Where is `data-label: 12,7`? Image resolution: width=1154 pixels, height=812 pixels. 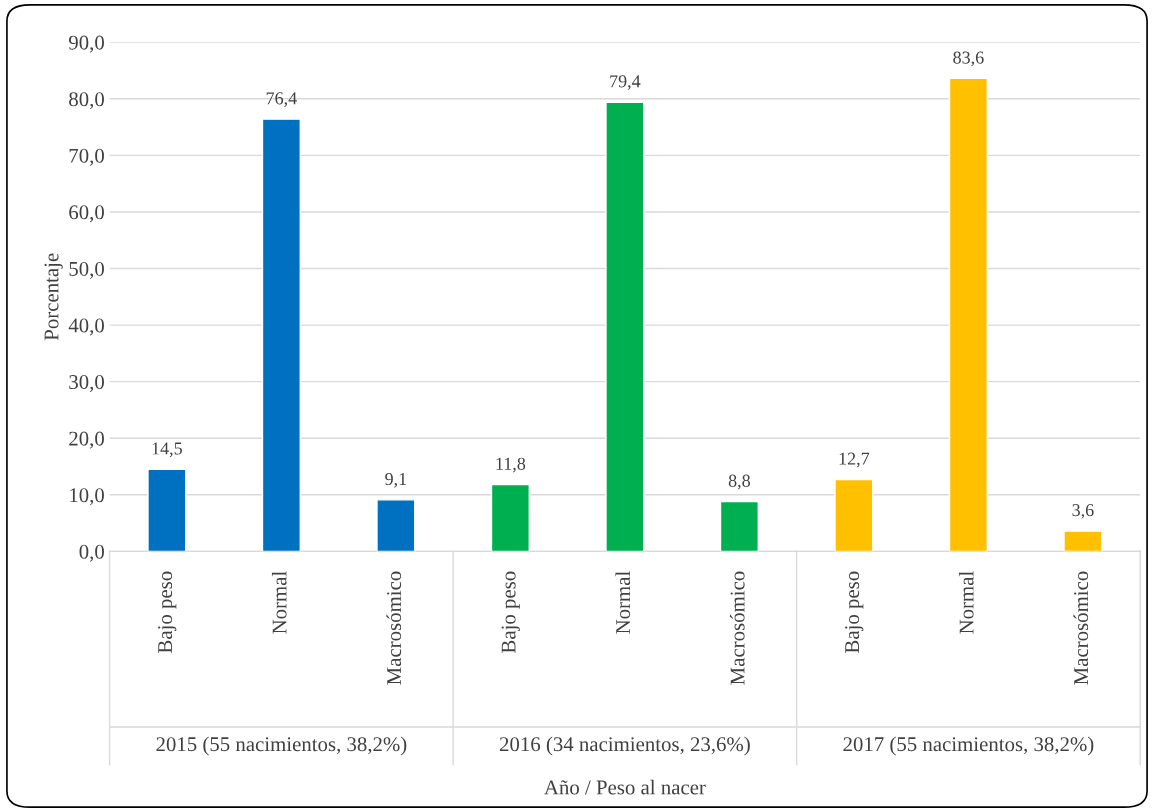 data-label: 12,7 is located at coordinates (854, 460).